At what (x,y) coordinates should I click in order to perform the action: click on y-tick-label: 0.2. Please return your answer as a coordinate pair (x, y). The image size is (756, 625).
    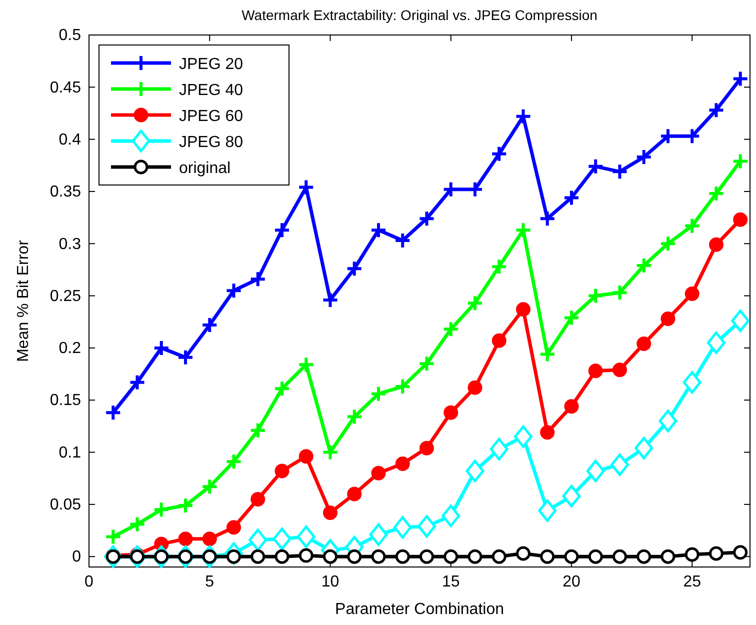
    Looking at the image, I should click on (70, 349).